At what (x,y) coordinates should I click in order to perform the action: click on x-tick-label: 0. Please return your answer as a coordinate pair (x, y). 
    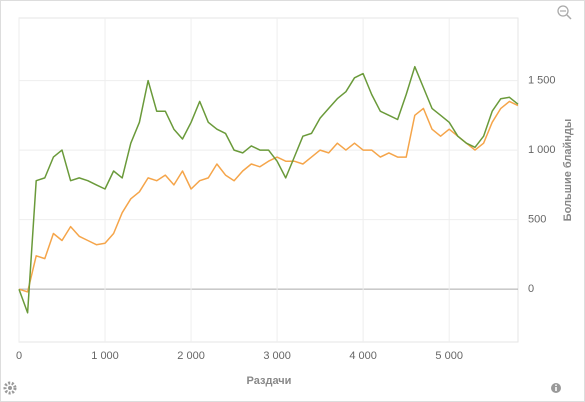
    Looking at the image, I should click on (19, 356).